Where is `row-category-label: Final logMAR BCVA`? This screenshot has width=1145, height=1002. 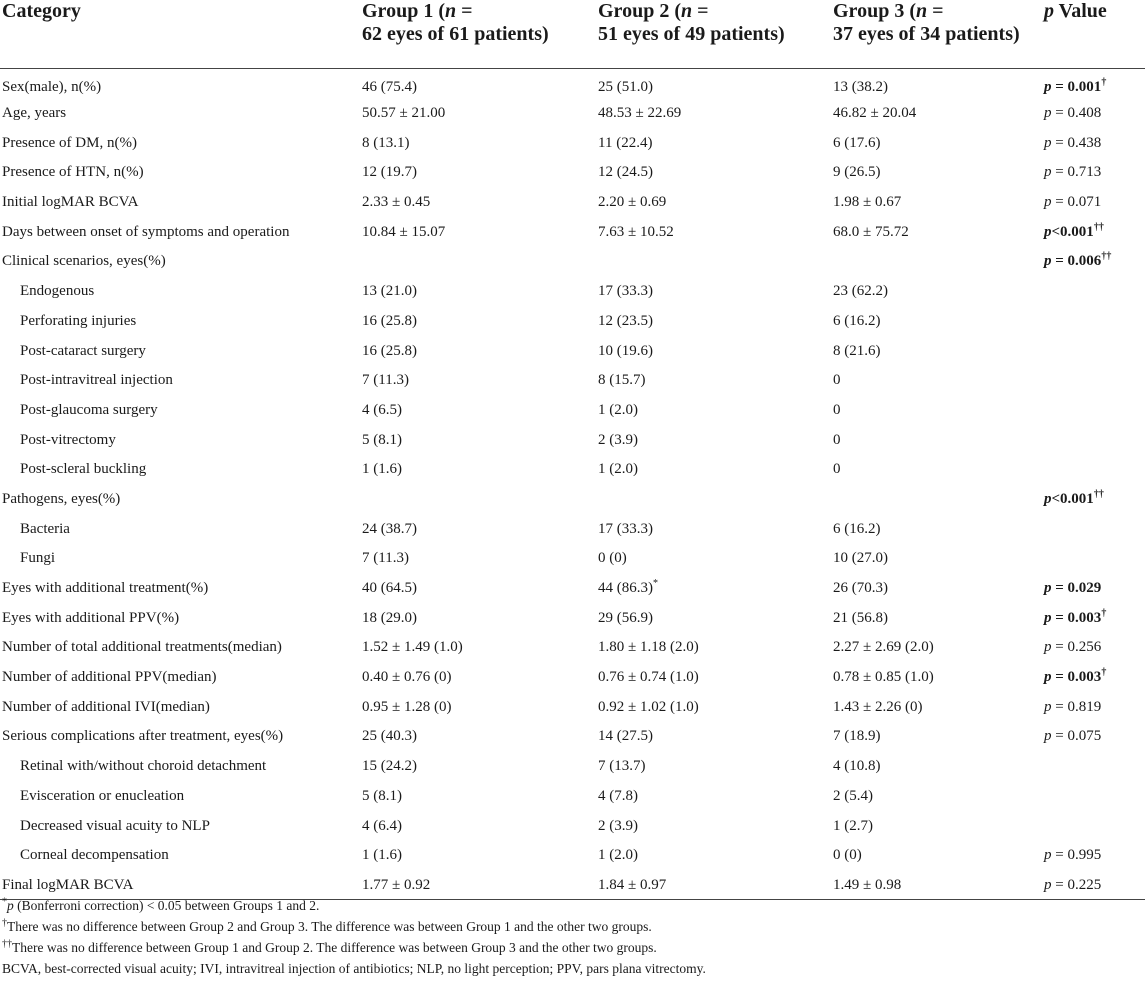
row-category-label: Final logMAR BCVA is located at coordinates (180, 885).